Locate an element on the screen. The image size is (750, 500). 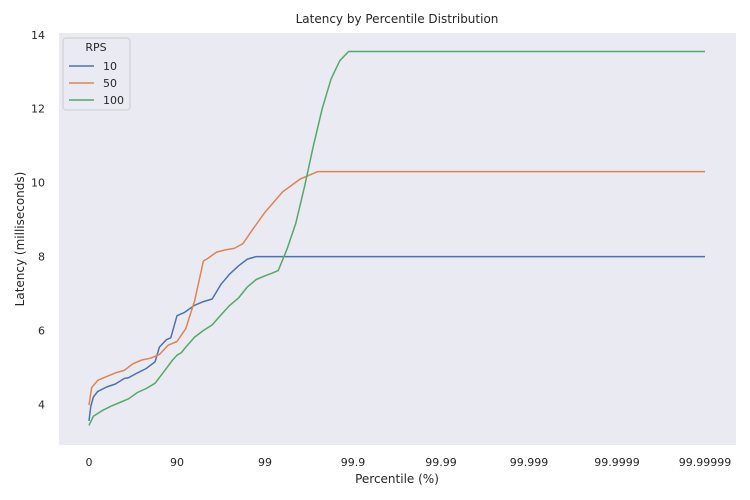
y-tick-label: 4 is located at coordinates (41, 404).